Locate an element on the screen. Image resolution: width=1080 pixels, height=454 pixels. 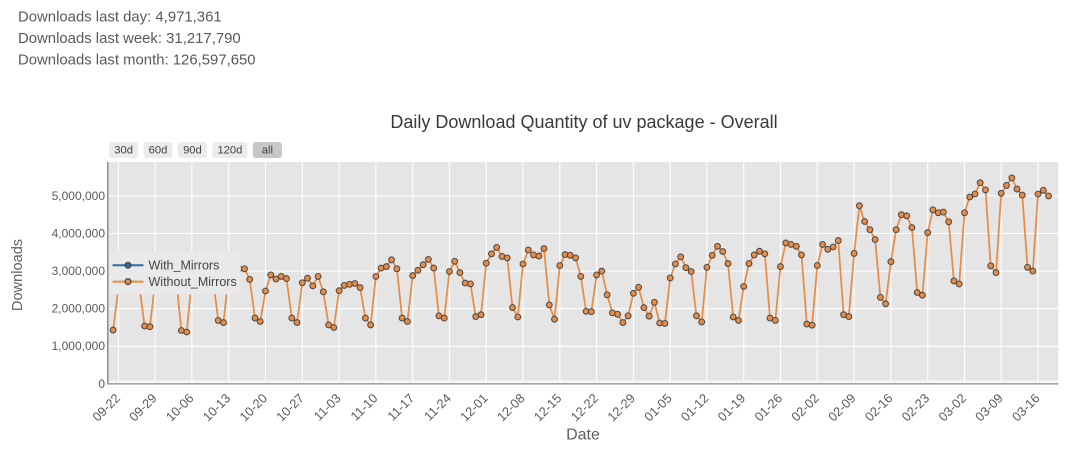
svg-text: Date is located at coordinates (583, 435).